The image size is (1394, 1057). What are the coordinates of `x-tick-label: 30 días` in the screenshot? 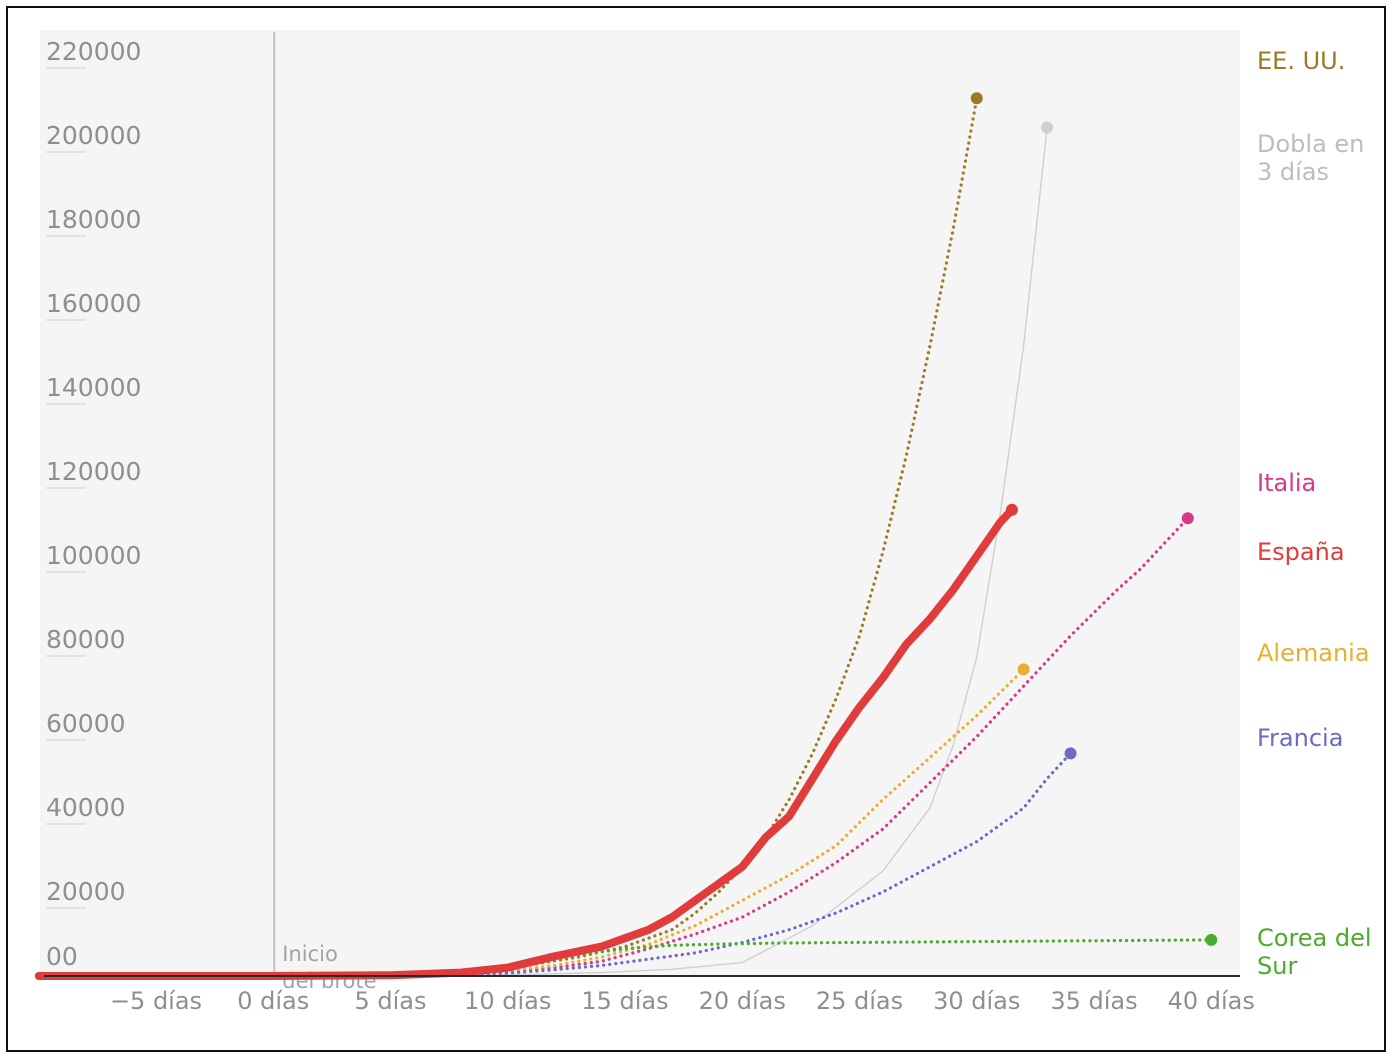 It's located at (976, 1001).